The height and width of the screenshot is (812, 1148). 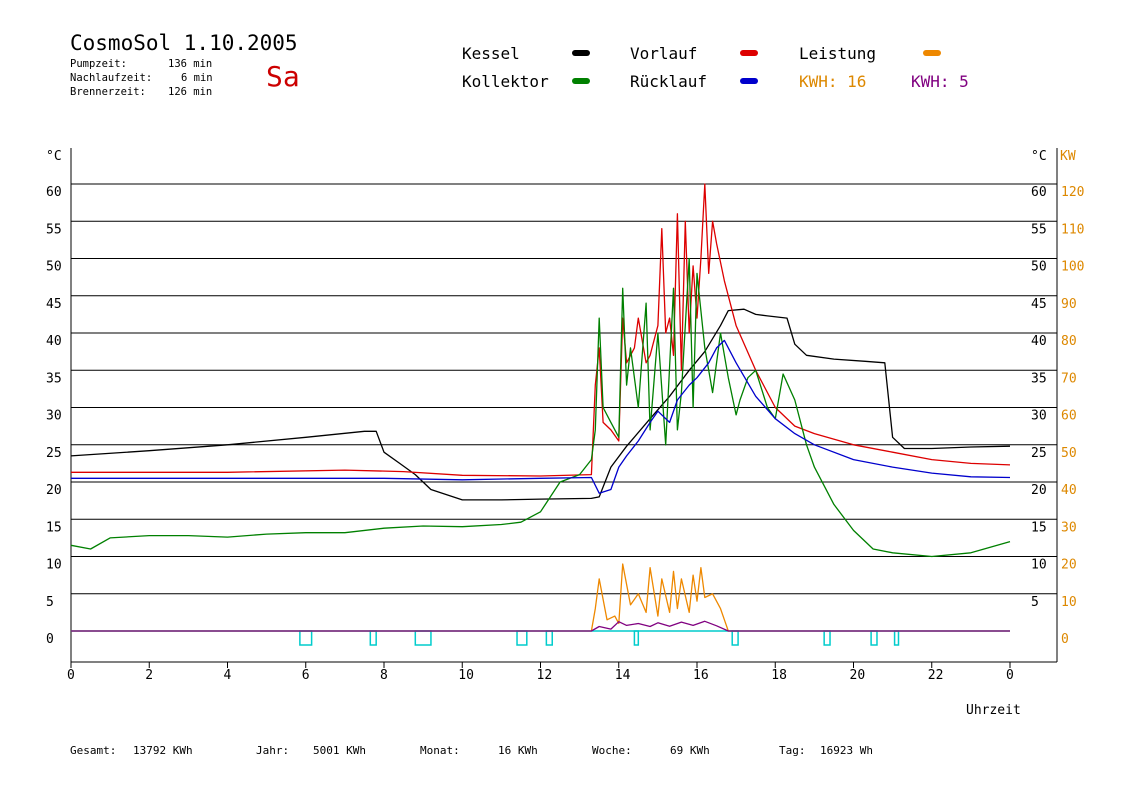 I want to click on x-tick-label: 16, so click(x=701, y=675).